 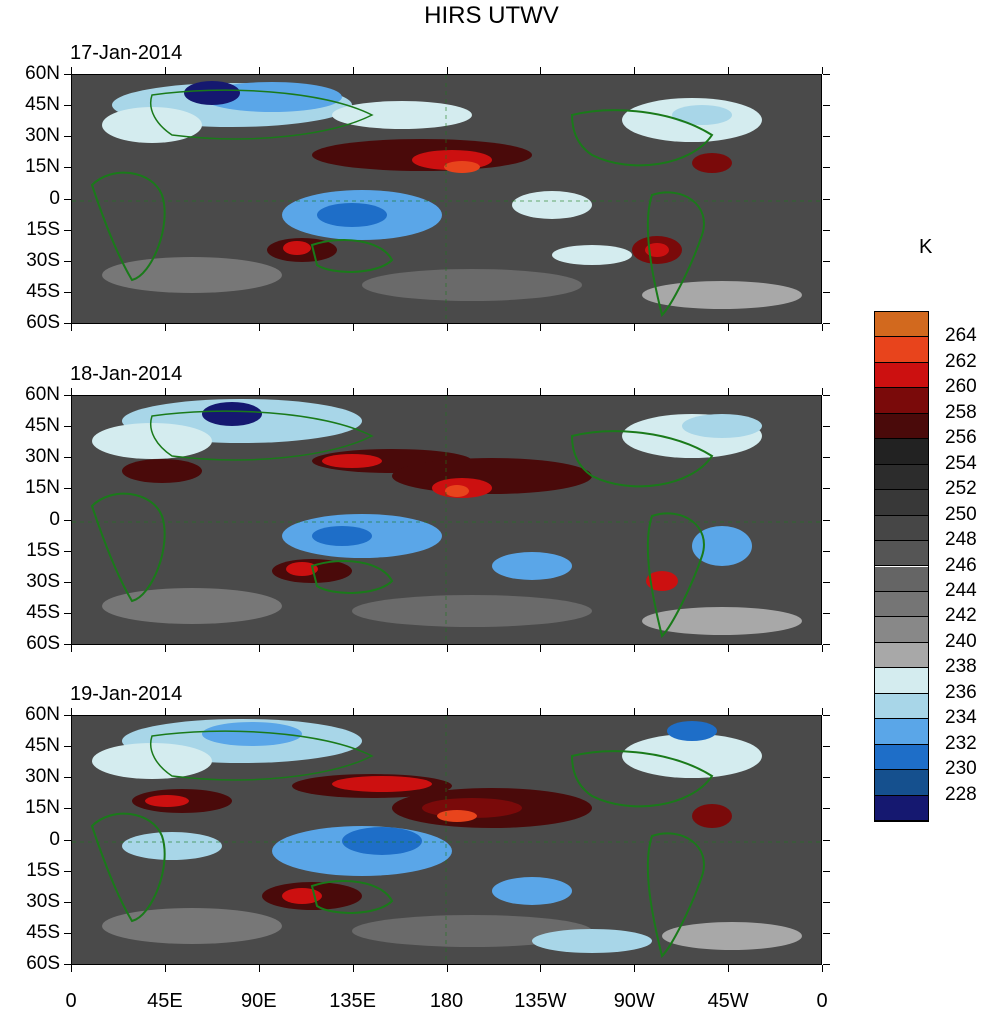 I want to click on panel-2-date: 18-Jan-2014, so click(x=126, y=374).